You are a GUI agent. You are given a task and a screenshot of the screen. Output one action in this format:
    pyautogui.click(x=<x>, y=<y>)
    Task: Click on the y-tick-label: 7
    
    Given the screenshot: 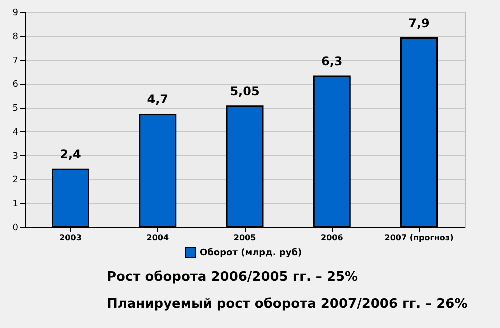 What is the action you would take?
    pyautogui.click(x=15, y=61)
    